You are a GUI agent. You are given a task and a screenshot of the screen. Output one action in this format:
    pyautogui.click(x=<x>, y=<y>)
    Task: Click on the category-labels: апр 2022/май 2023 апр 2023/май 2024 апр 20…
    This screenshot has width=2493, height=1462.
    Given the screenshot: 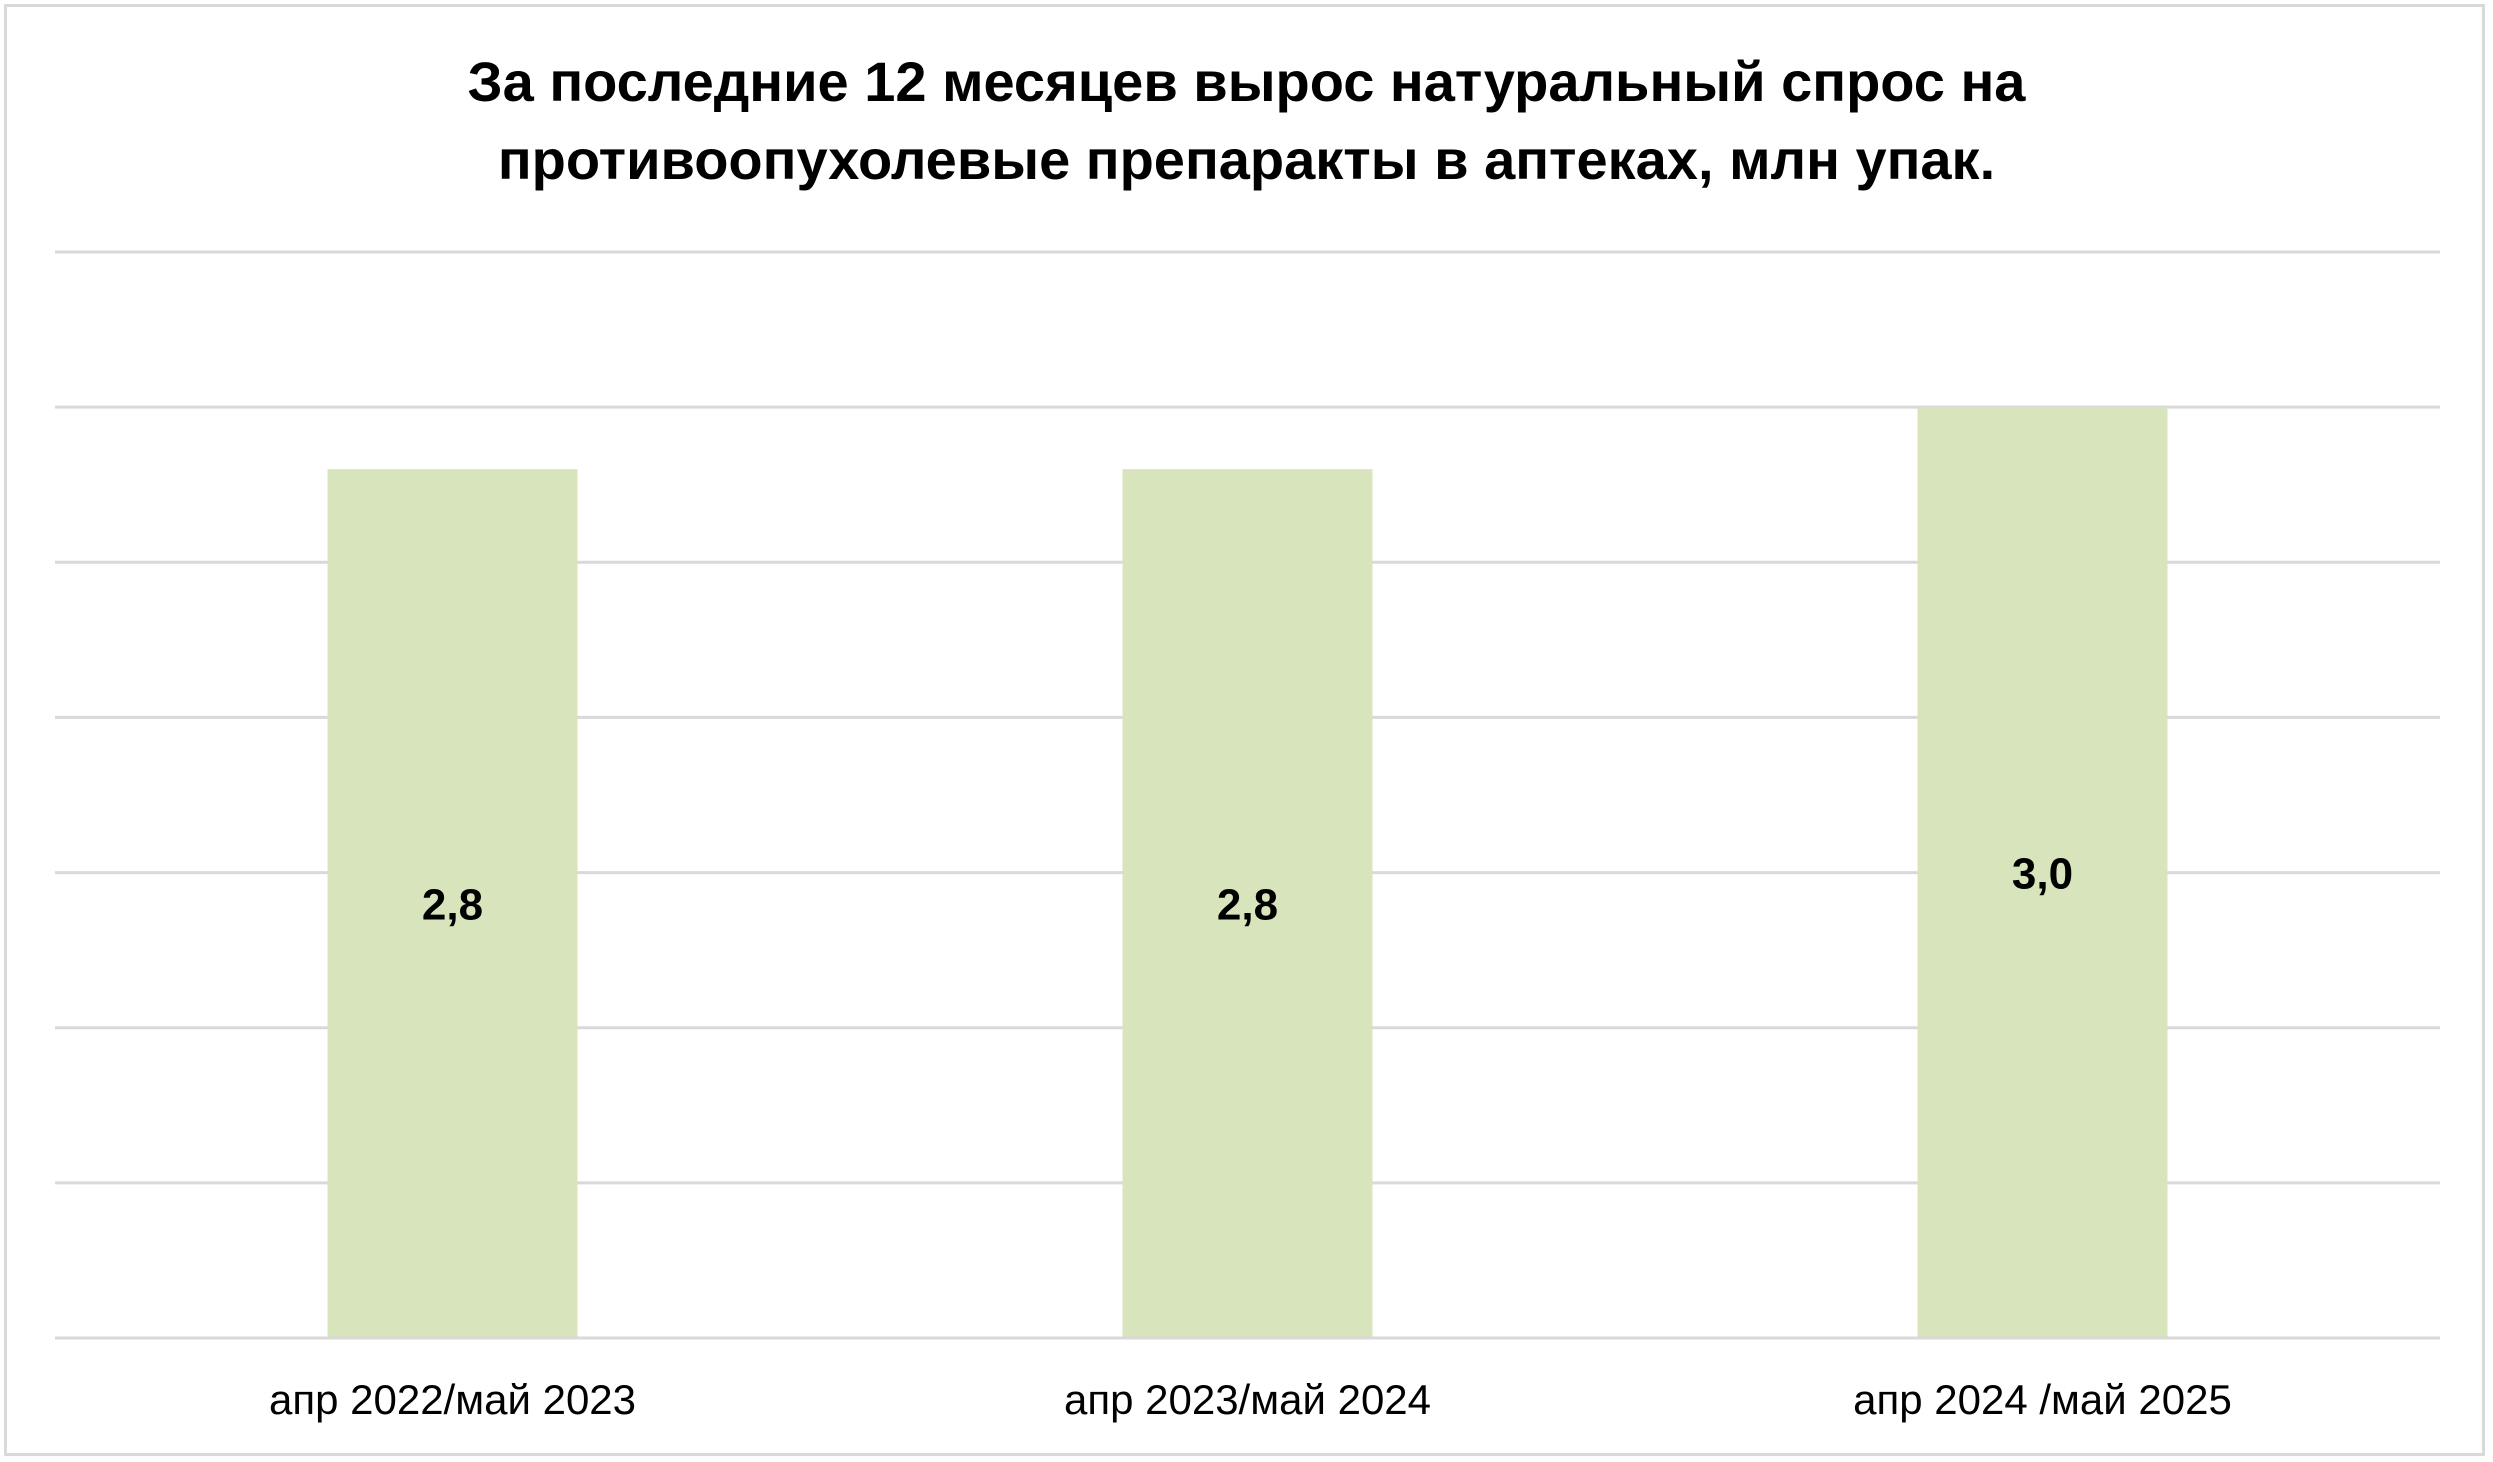 What is the action you would take?
    pyautogui.click(x=1250, y=1399)
    